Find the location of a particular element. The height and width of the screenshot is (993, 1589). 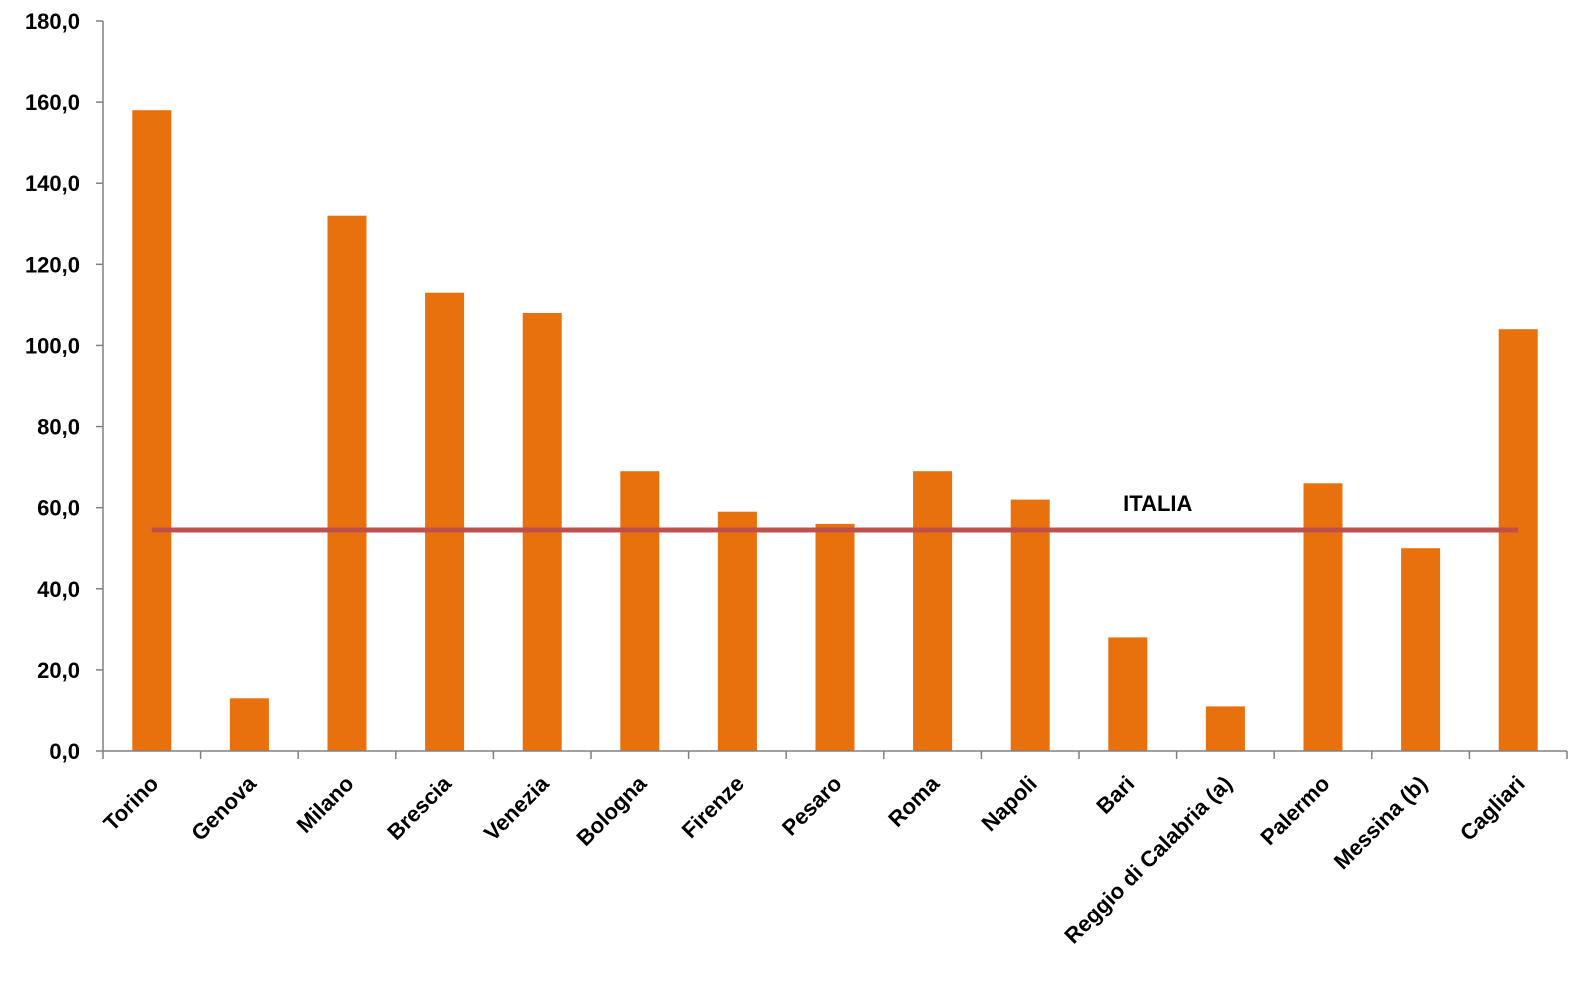

bar-bologna is located at coordinates (640, 611).